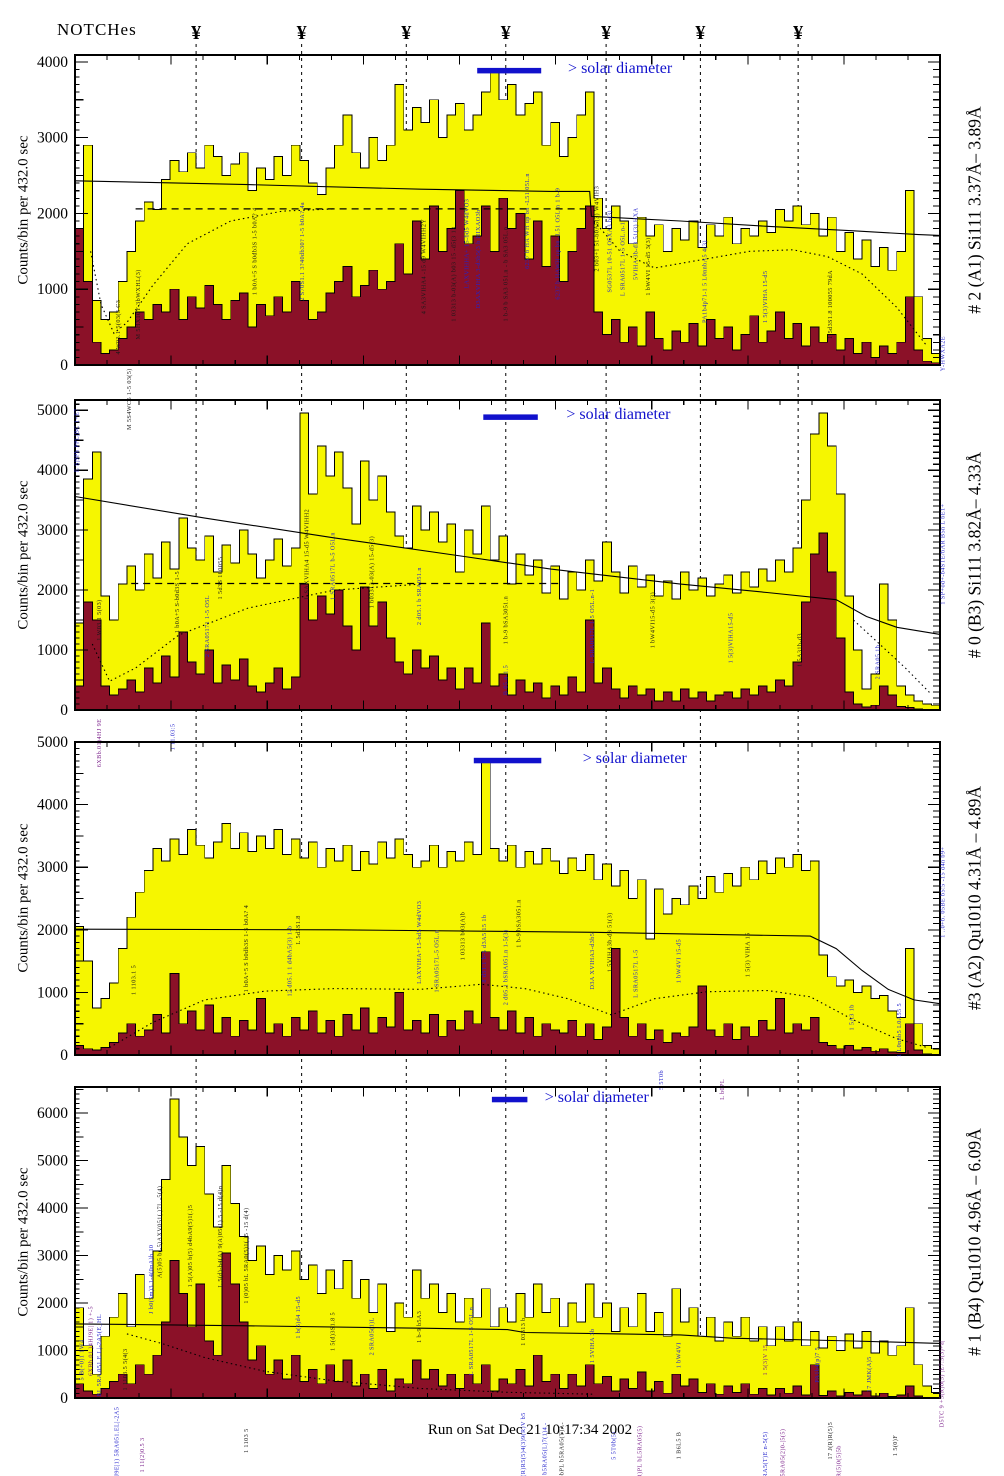  What do you see at coordinates (302, 251) in the screenshot?
I see `event-annotation: 2 S70S1.1 3?40db30? 1-5 b0A? 4a` at bounding box center [302, 251].